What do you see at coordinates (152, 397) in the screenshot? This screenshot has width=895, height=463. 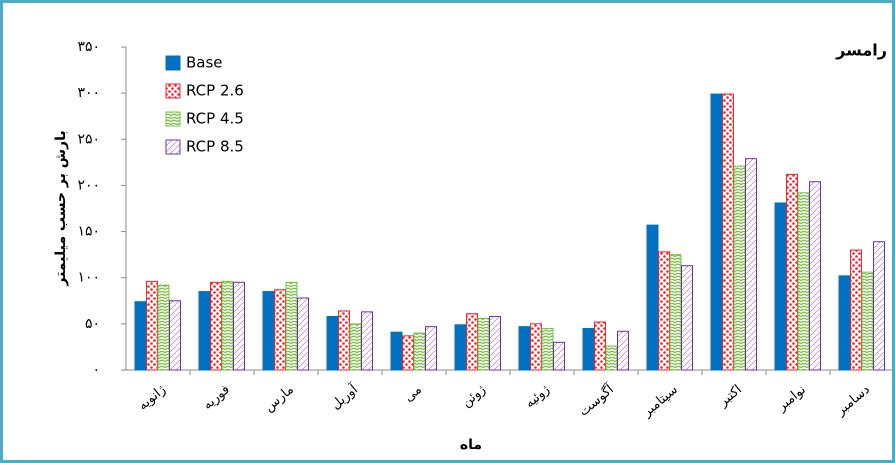 I see `x-tick-label: ژانویه` at bounding box center [152, 397].